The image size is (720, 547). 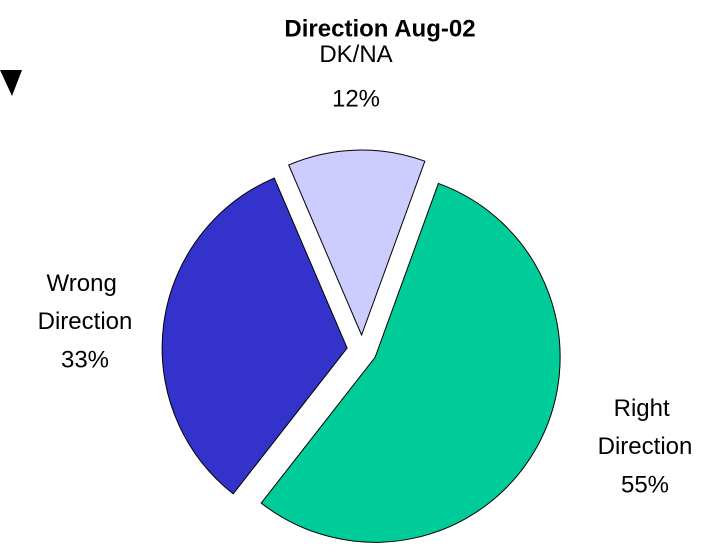 What do you see at coordinates (85, 302) in the screenshot?
I see `slice-category-label: Wrong Direction` at bounding box center [85, 302].